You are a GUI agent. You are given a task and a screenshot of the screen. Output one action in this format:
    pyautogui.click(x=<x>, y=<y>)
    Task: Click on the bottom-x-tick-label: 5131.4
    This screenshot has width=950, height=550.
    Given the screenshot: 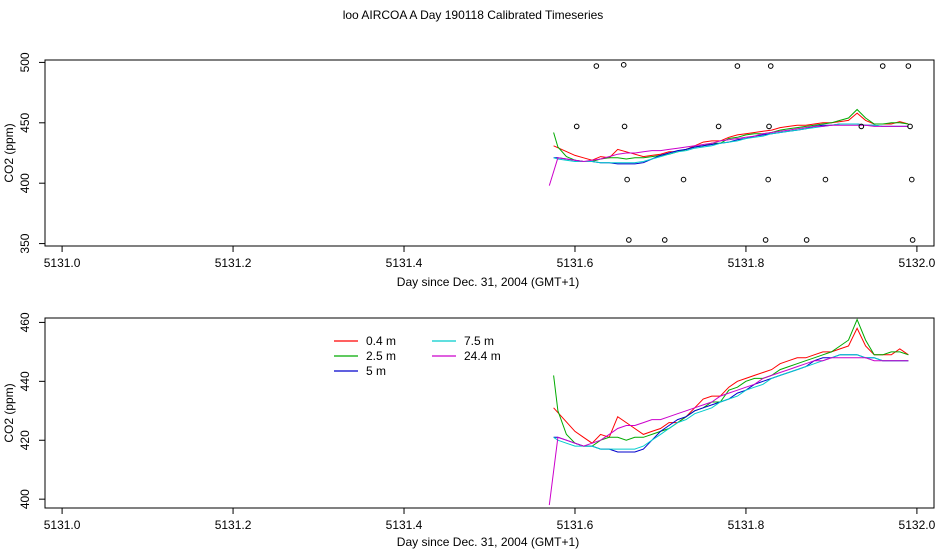 What is the action you would take?
    pyautogui.click(x=404, y=525)
    